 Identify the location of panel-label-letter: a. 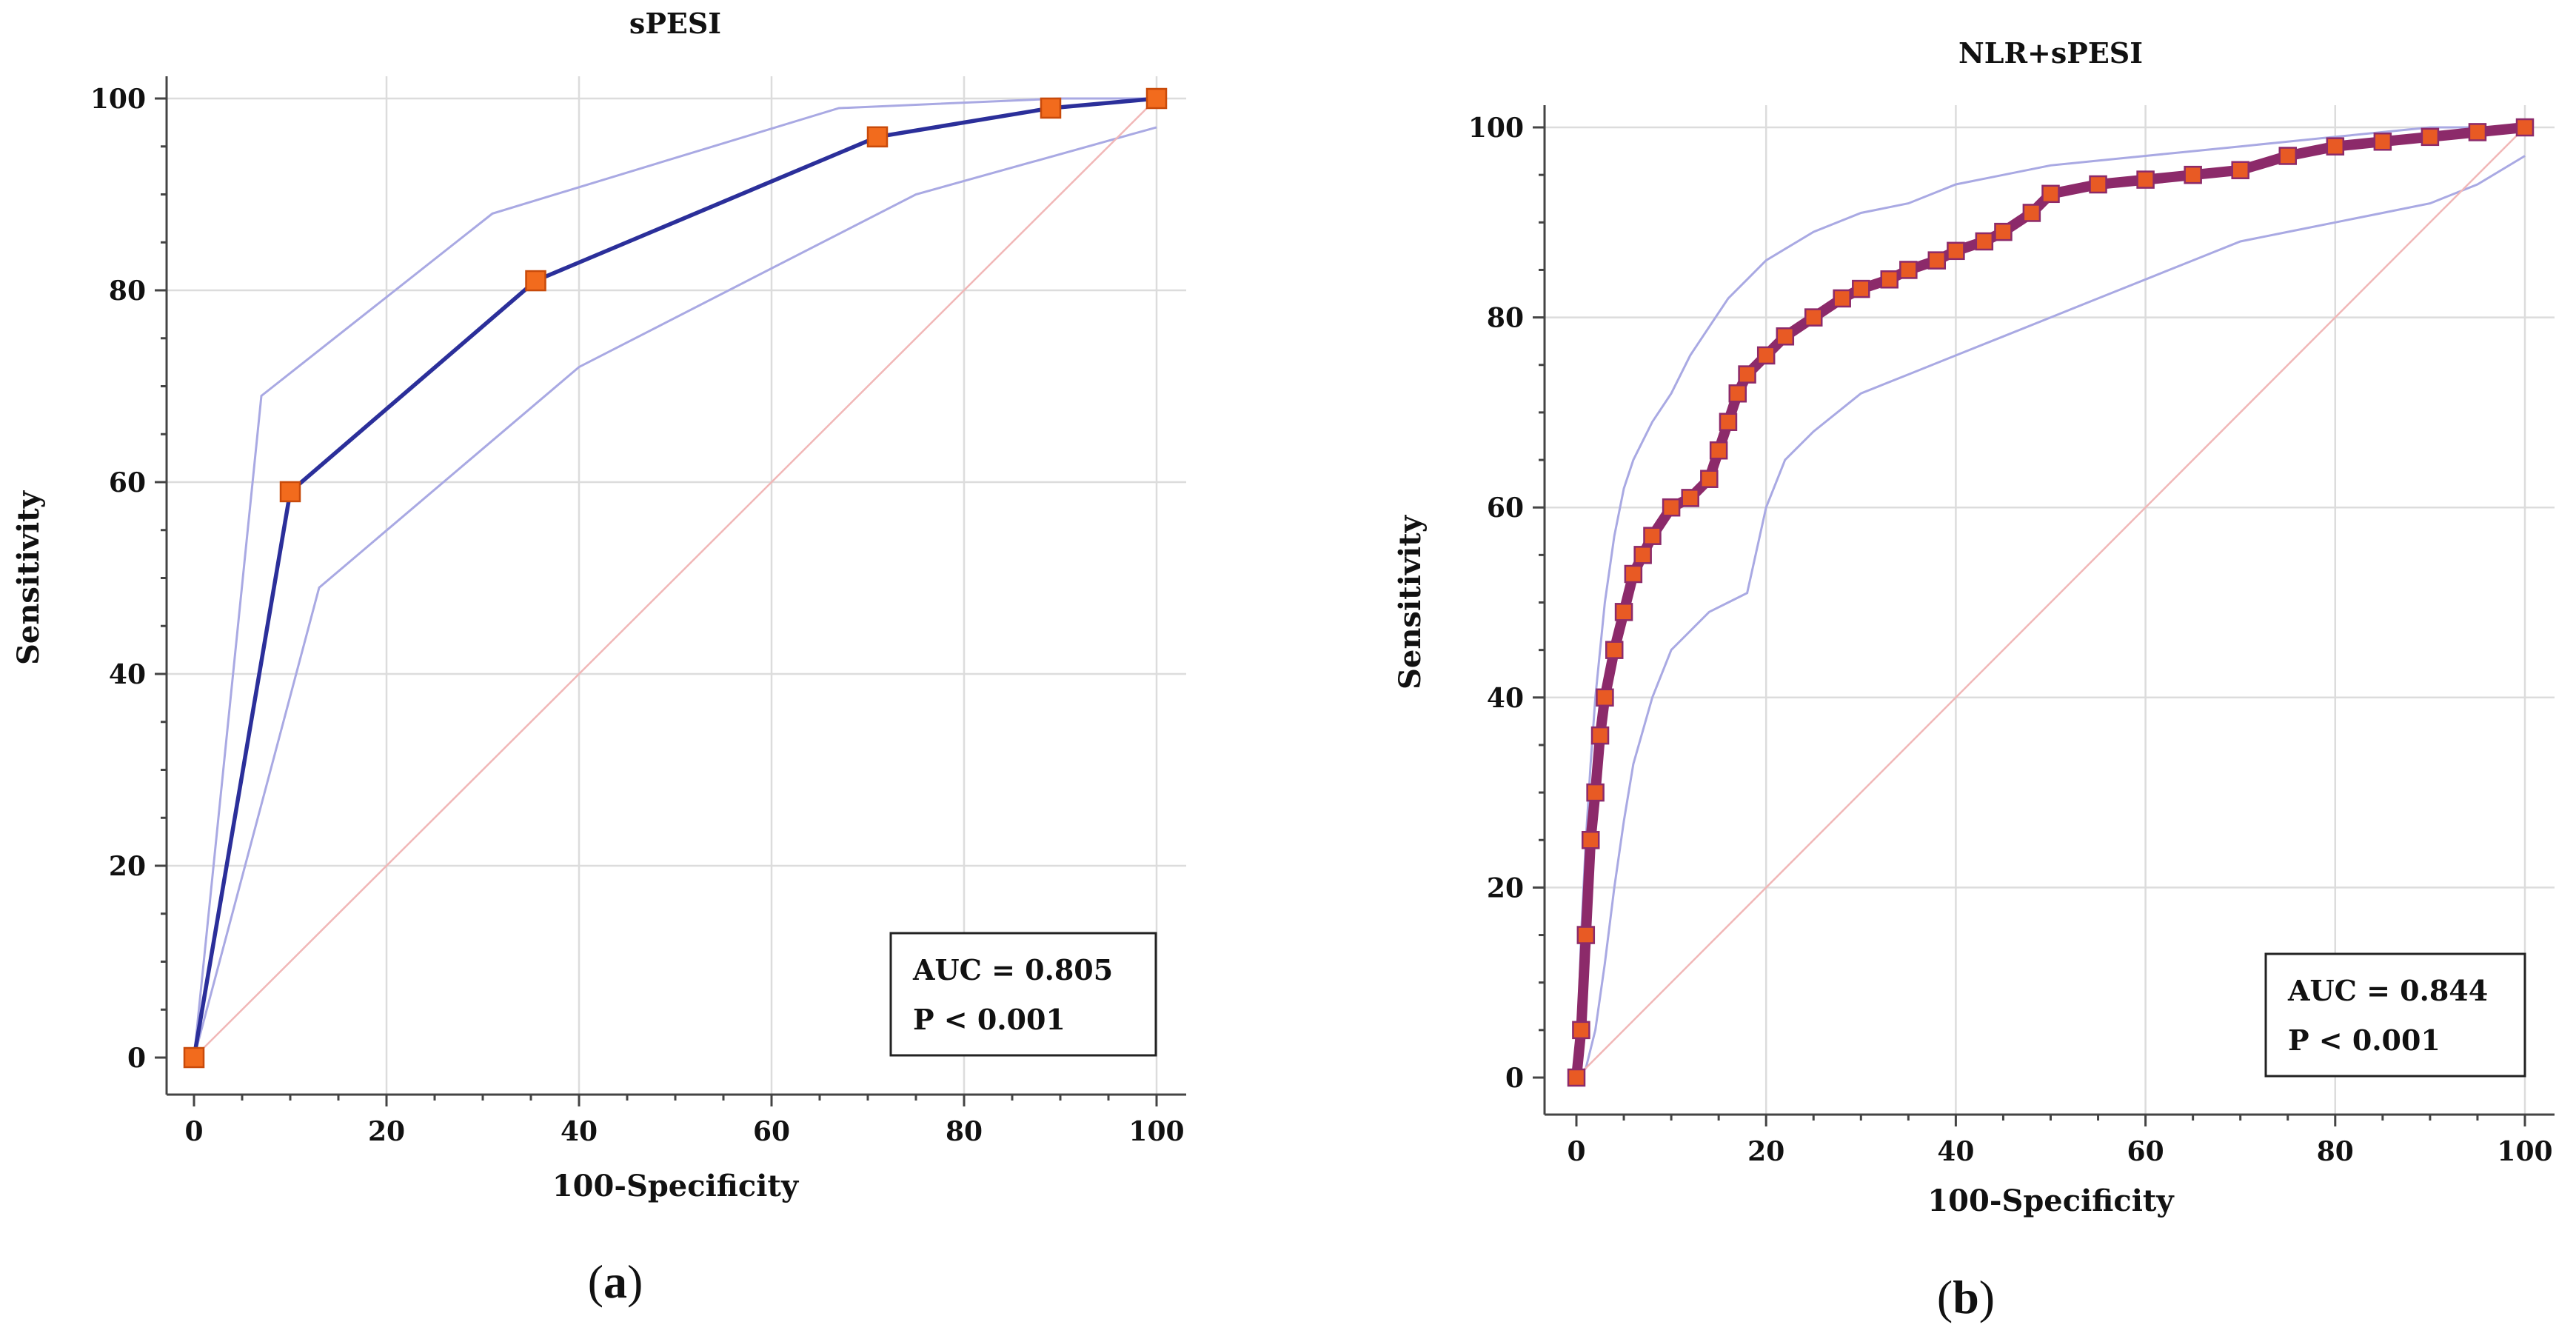
(615, 1281).